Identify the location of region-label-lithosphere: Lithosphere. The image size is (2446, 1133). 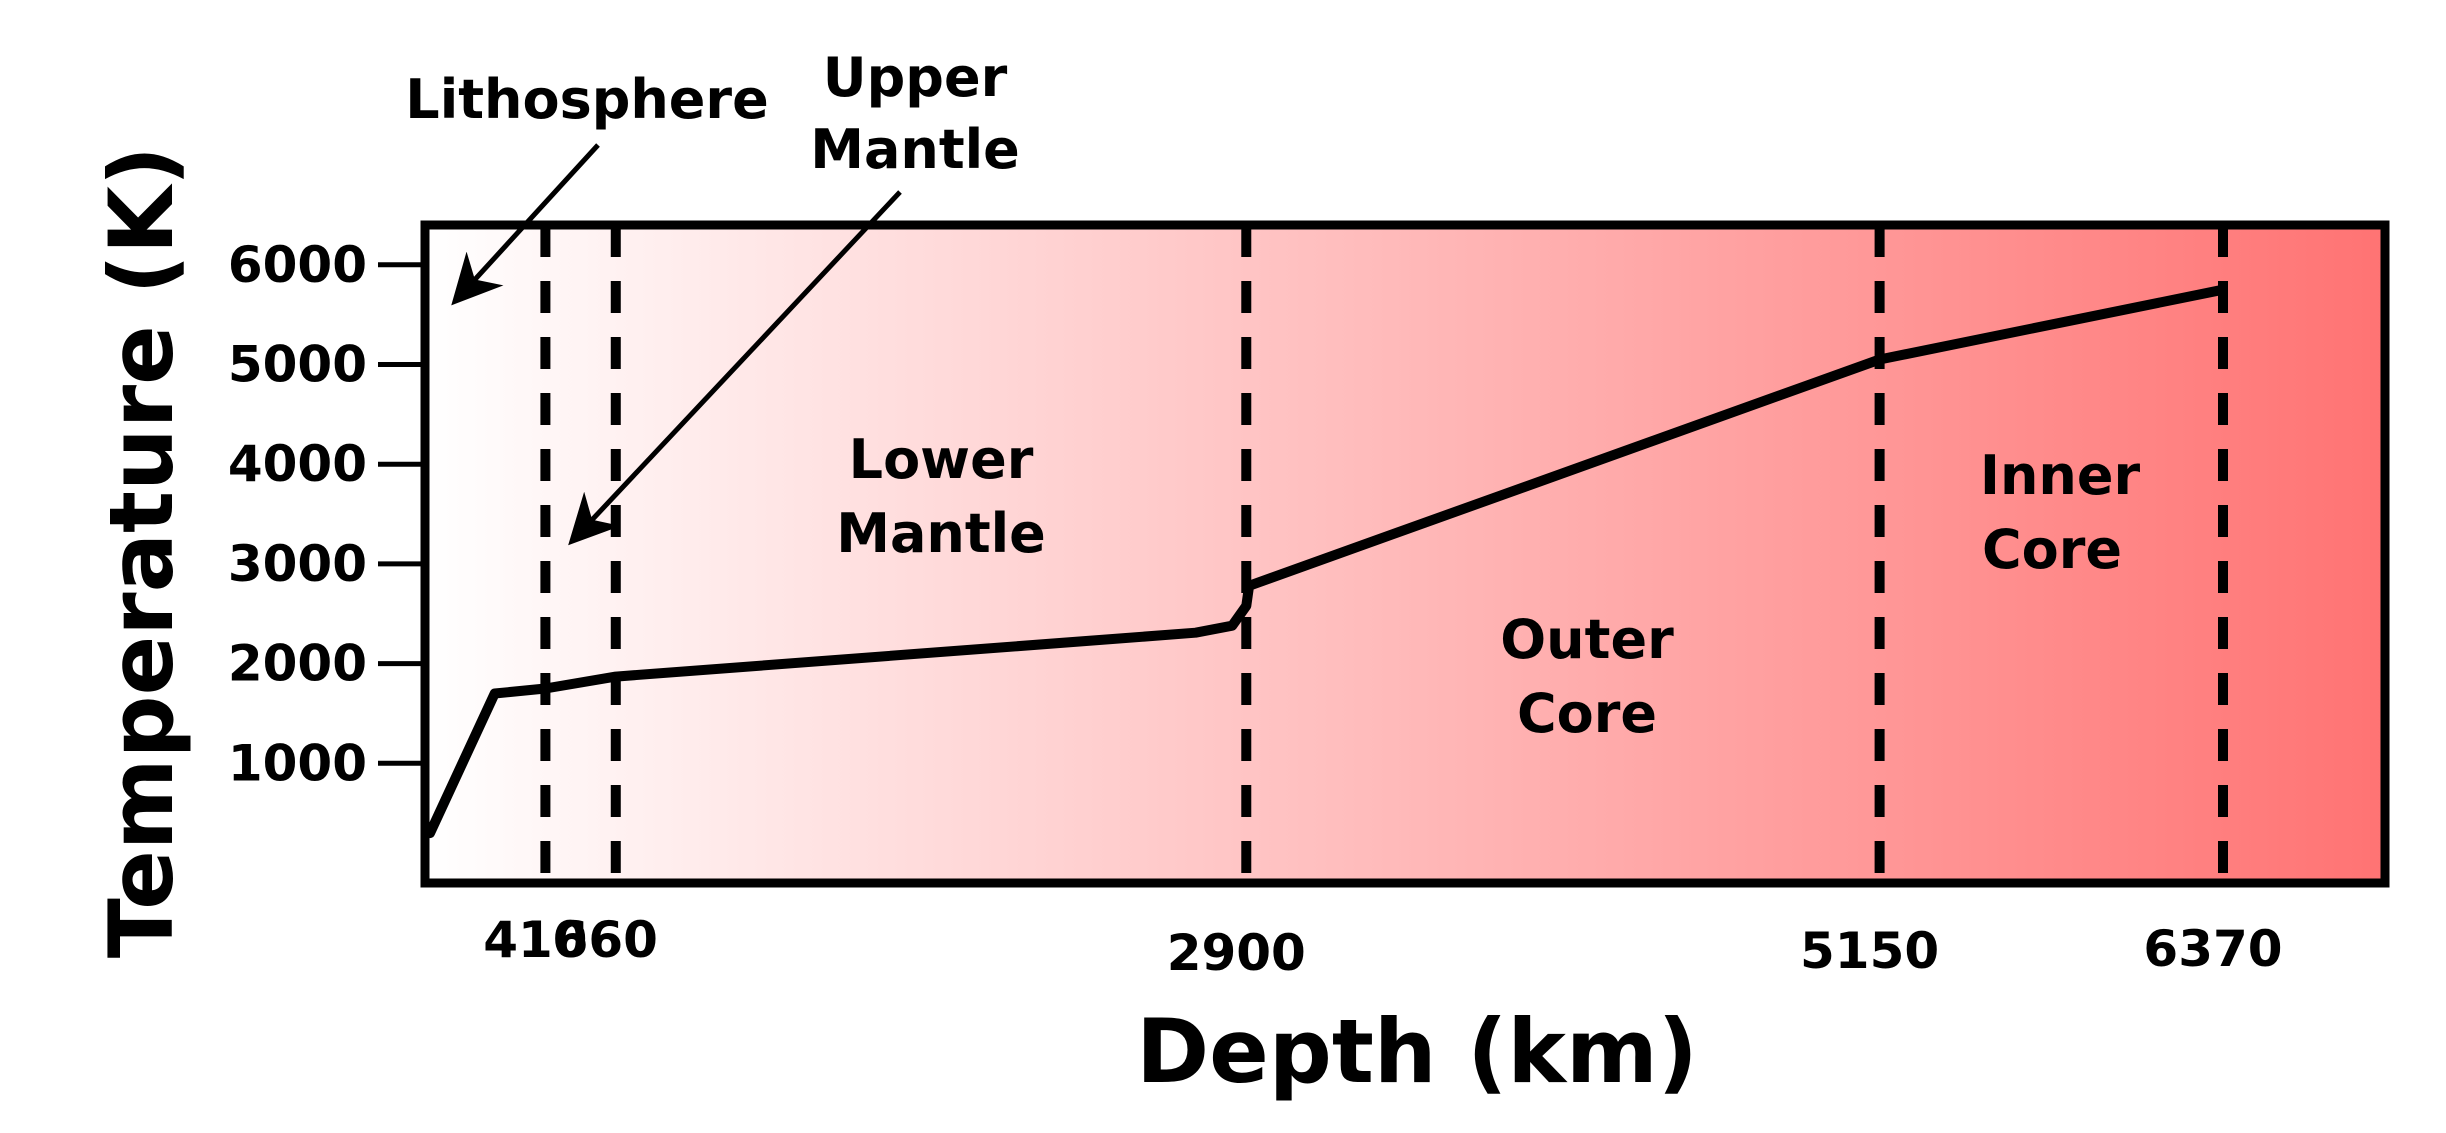
(586, 99).